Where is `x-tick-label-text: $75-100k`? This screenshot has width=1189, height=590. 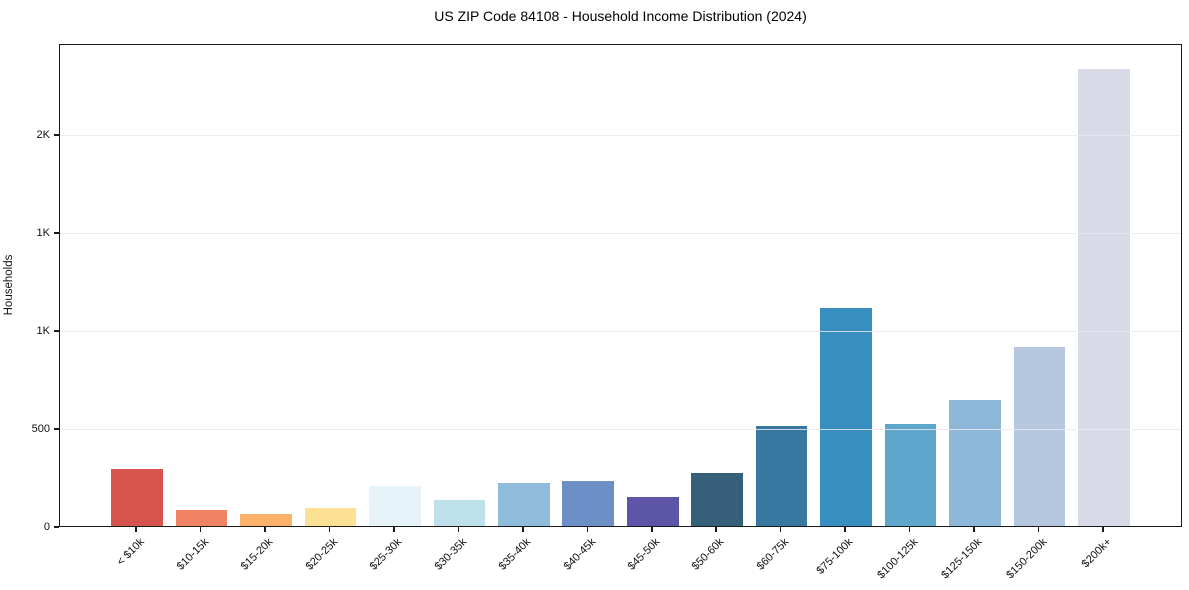 x-tick-label-text: $75-100k is located at coordinates (835, 556).